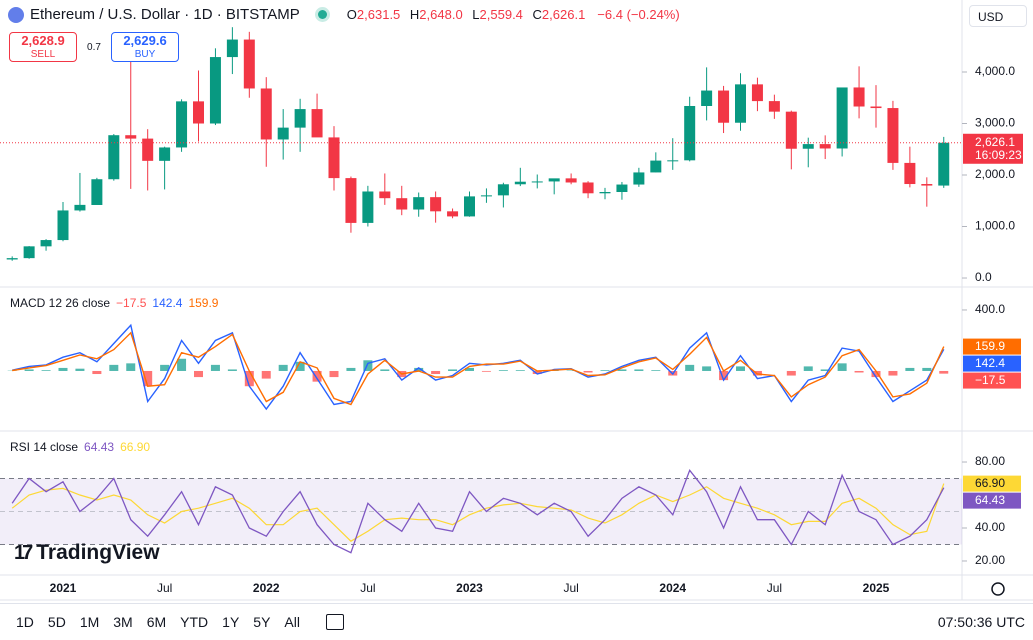  Describe the element at coordinates (990, 560) in the screenshot. I see `y-tick-label: 20.00` at that location.